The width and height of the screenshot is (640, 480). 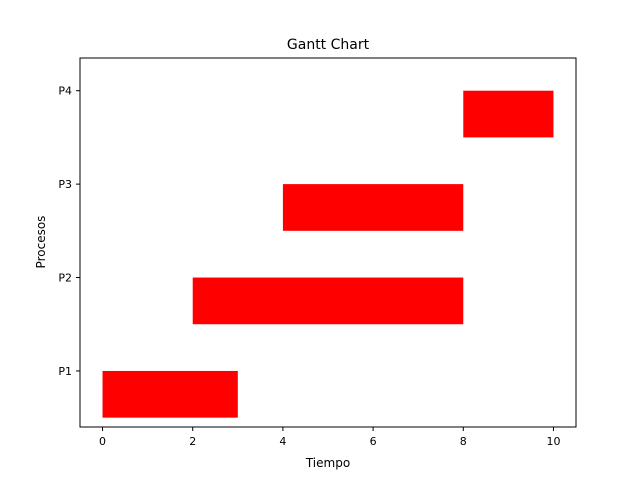 I want to click on gantt-bar-p3, so click(x=373, y=207).